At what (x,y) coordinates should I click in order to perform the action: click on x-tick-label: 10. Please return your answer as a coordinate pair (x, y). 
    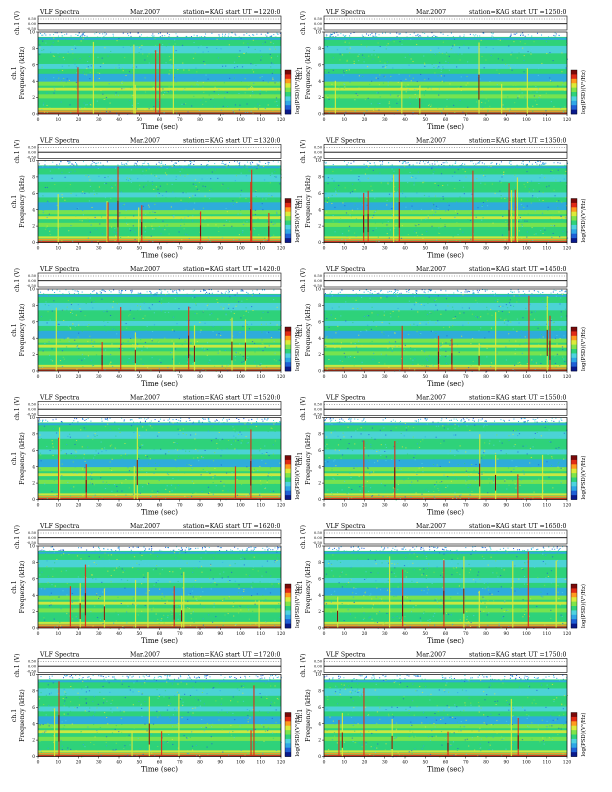
    Looking at the image, I should click on (344, 249).